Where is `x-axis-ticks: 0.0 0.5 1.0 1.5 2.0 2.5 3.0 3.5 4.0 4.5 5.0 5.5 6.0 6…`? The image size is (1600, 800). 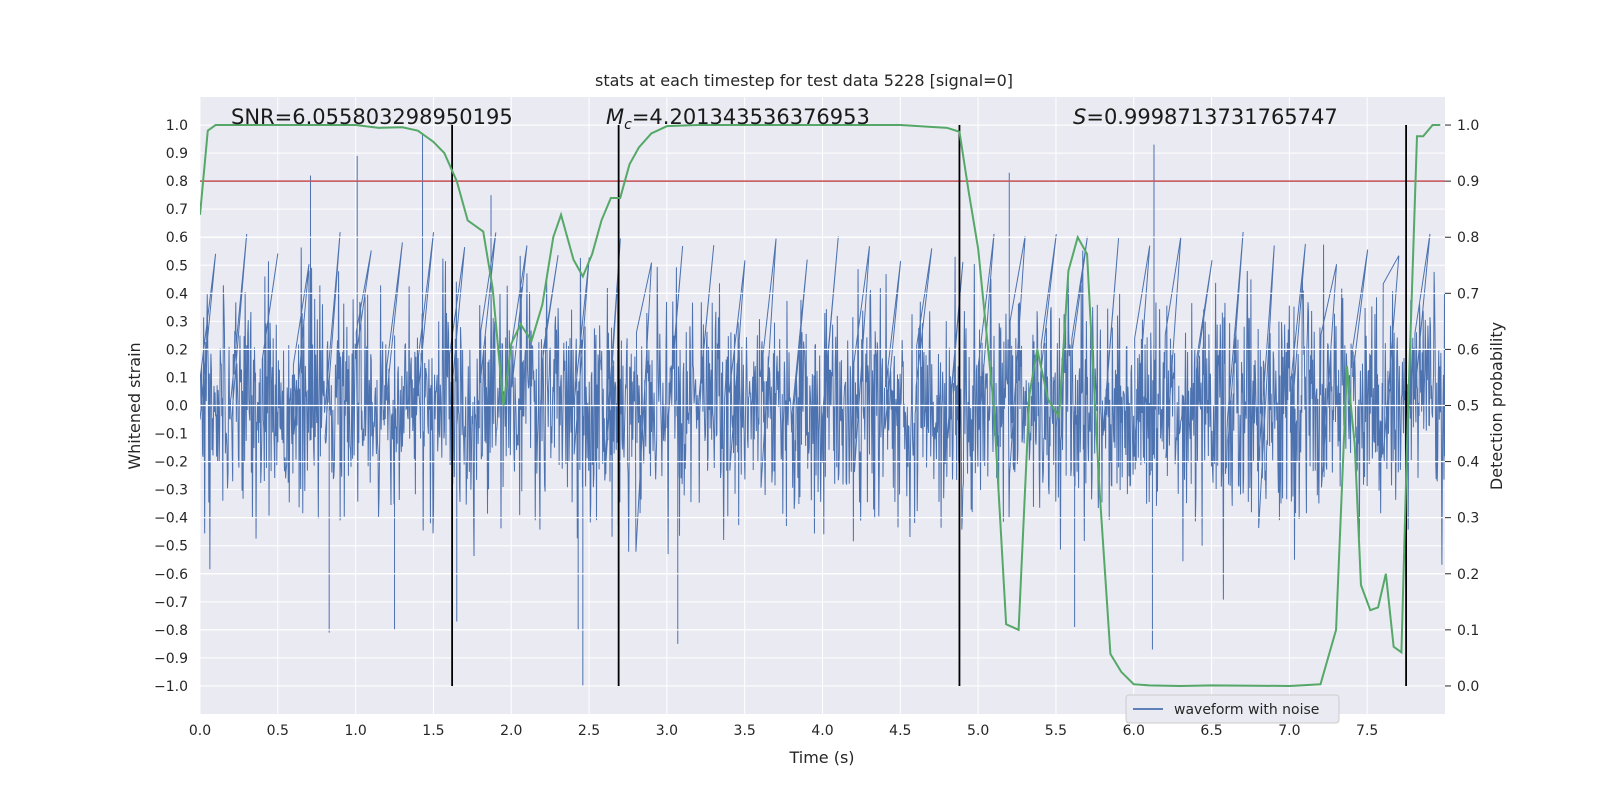 x-axis-ticks: 0.0 0.5 1.0 1.5 2.0 2.5 3.0 3.5 4.0 4.5 5.0 5.5 6.0 6… is located at coordinates (783, 731).